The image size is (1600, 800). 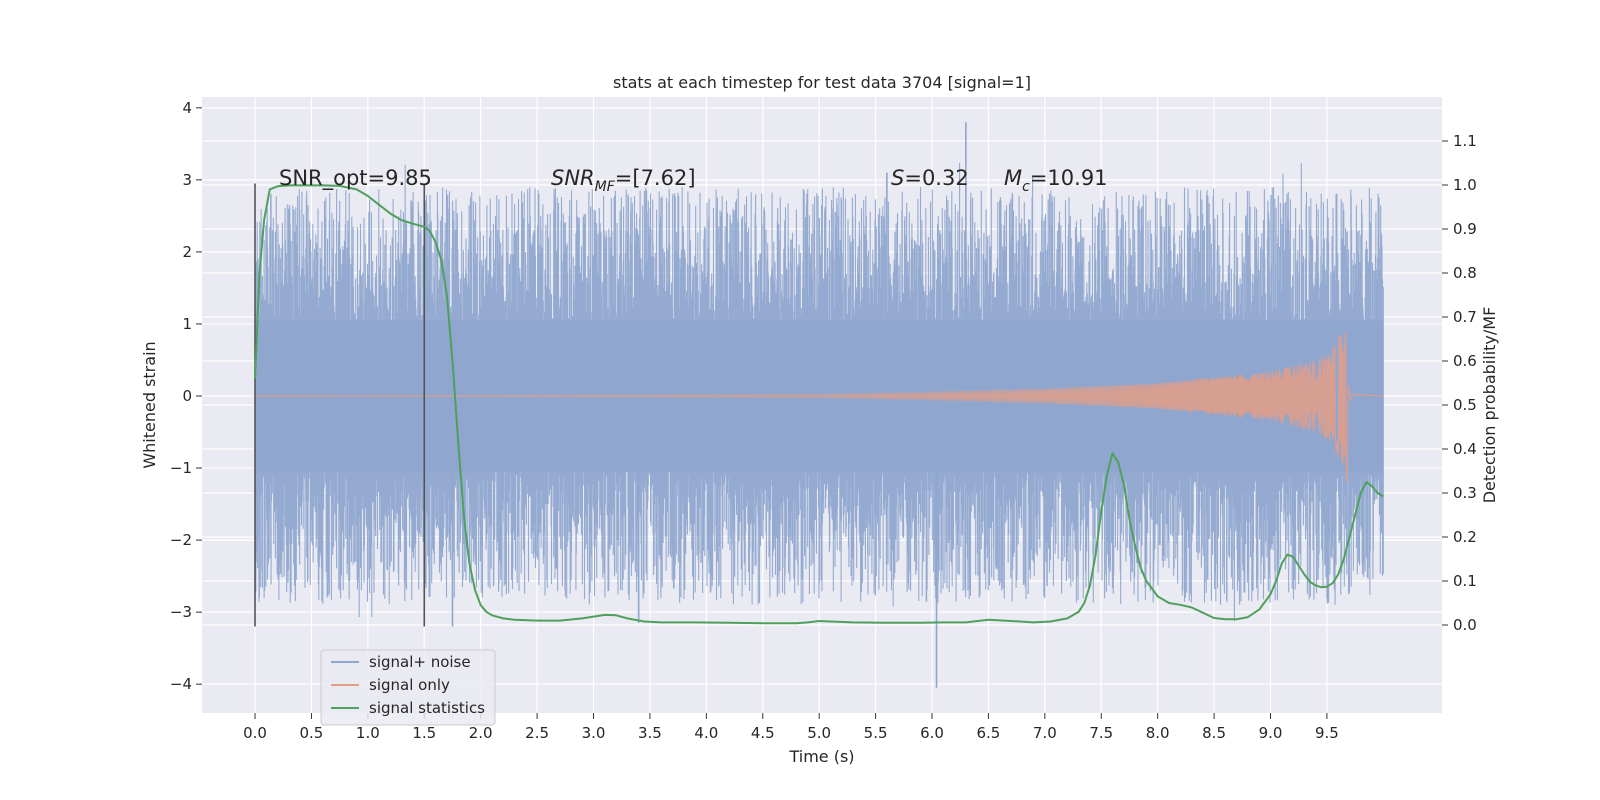 I want to click on snr-mf-value: =[7.62], so click(x=655, y=178).